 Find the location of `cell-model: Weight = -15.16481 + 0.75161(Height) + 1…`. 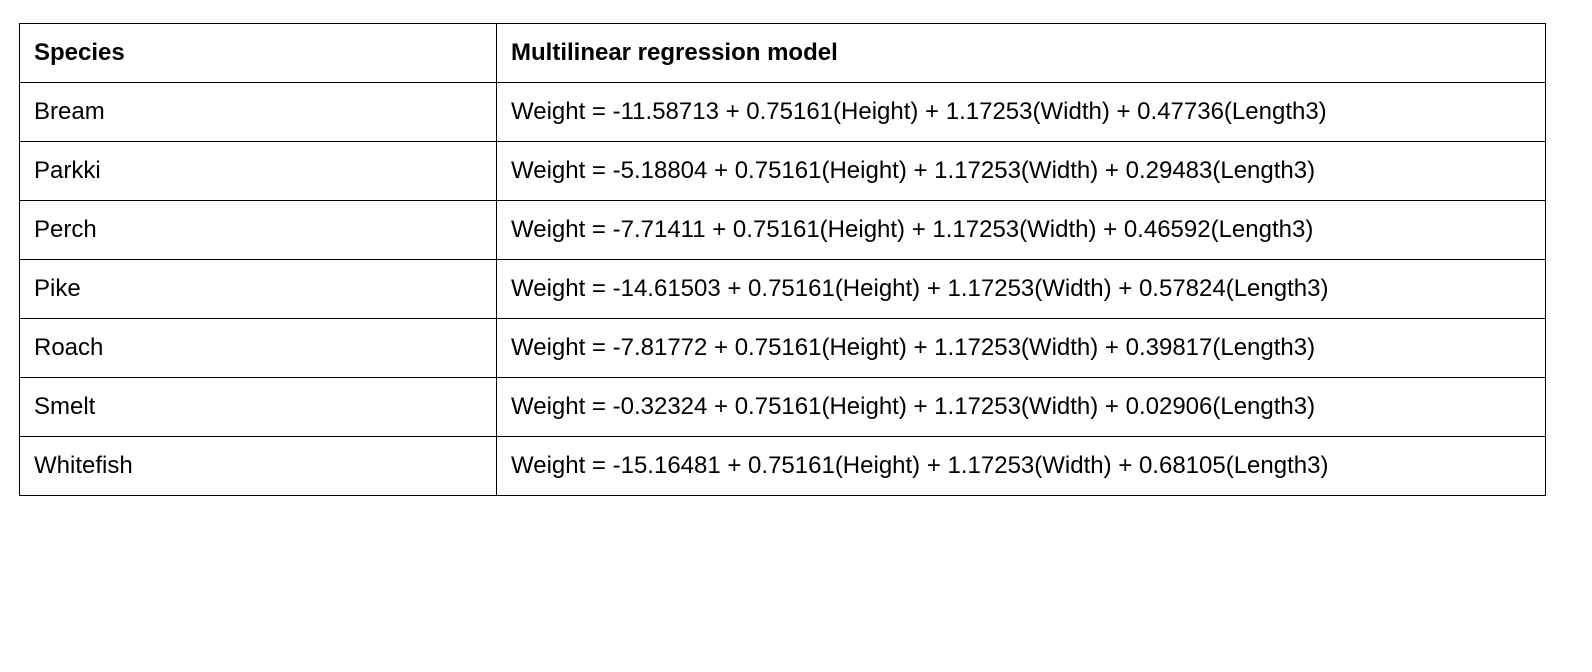

cell-model: Weight = -15.16481 + 0.75161(Height) + 1… is located at coordinates (1021, 466).